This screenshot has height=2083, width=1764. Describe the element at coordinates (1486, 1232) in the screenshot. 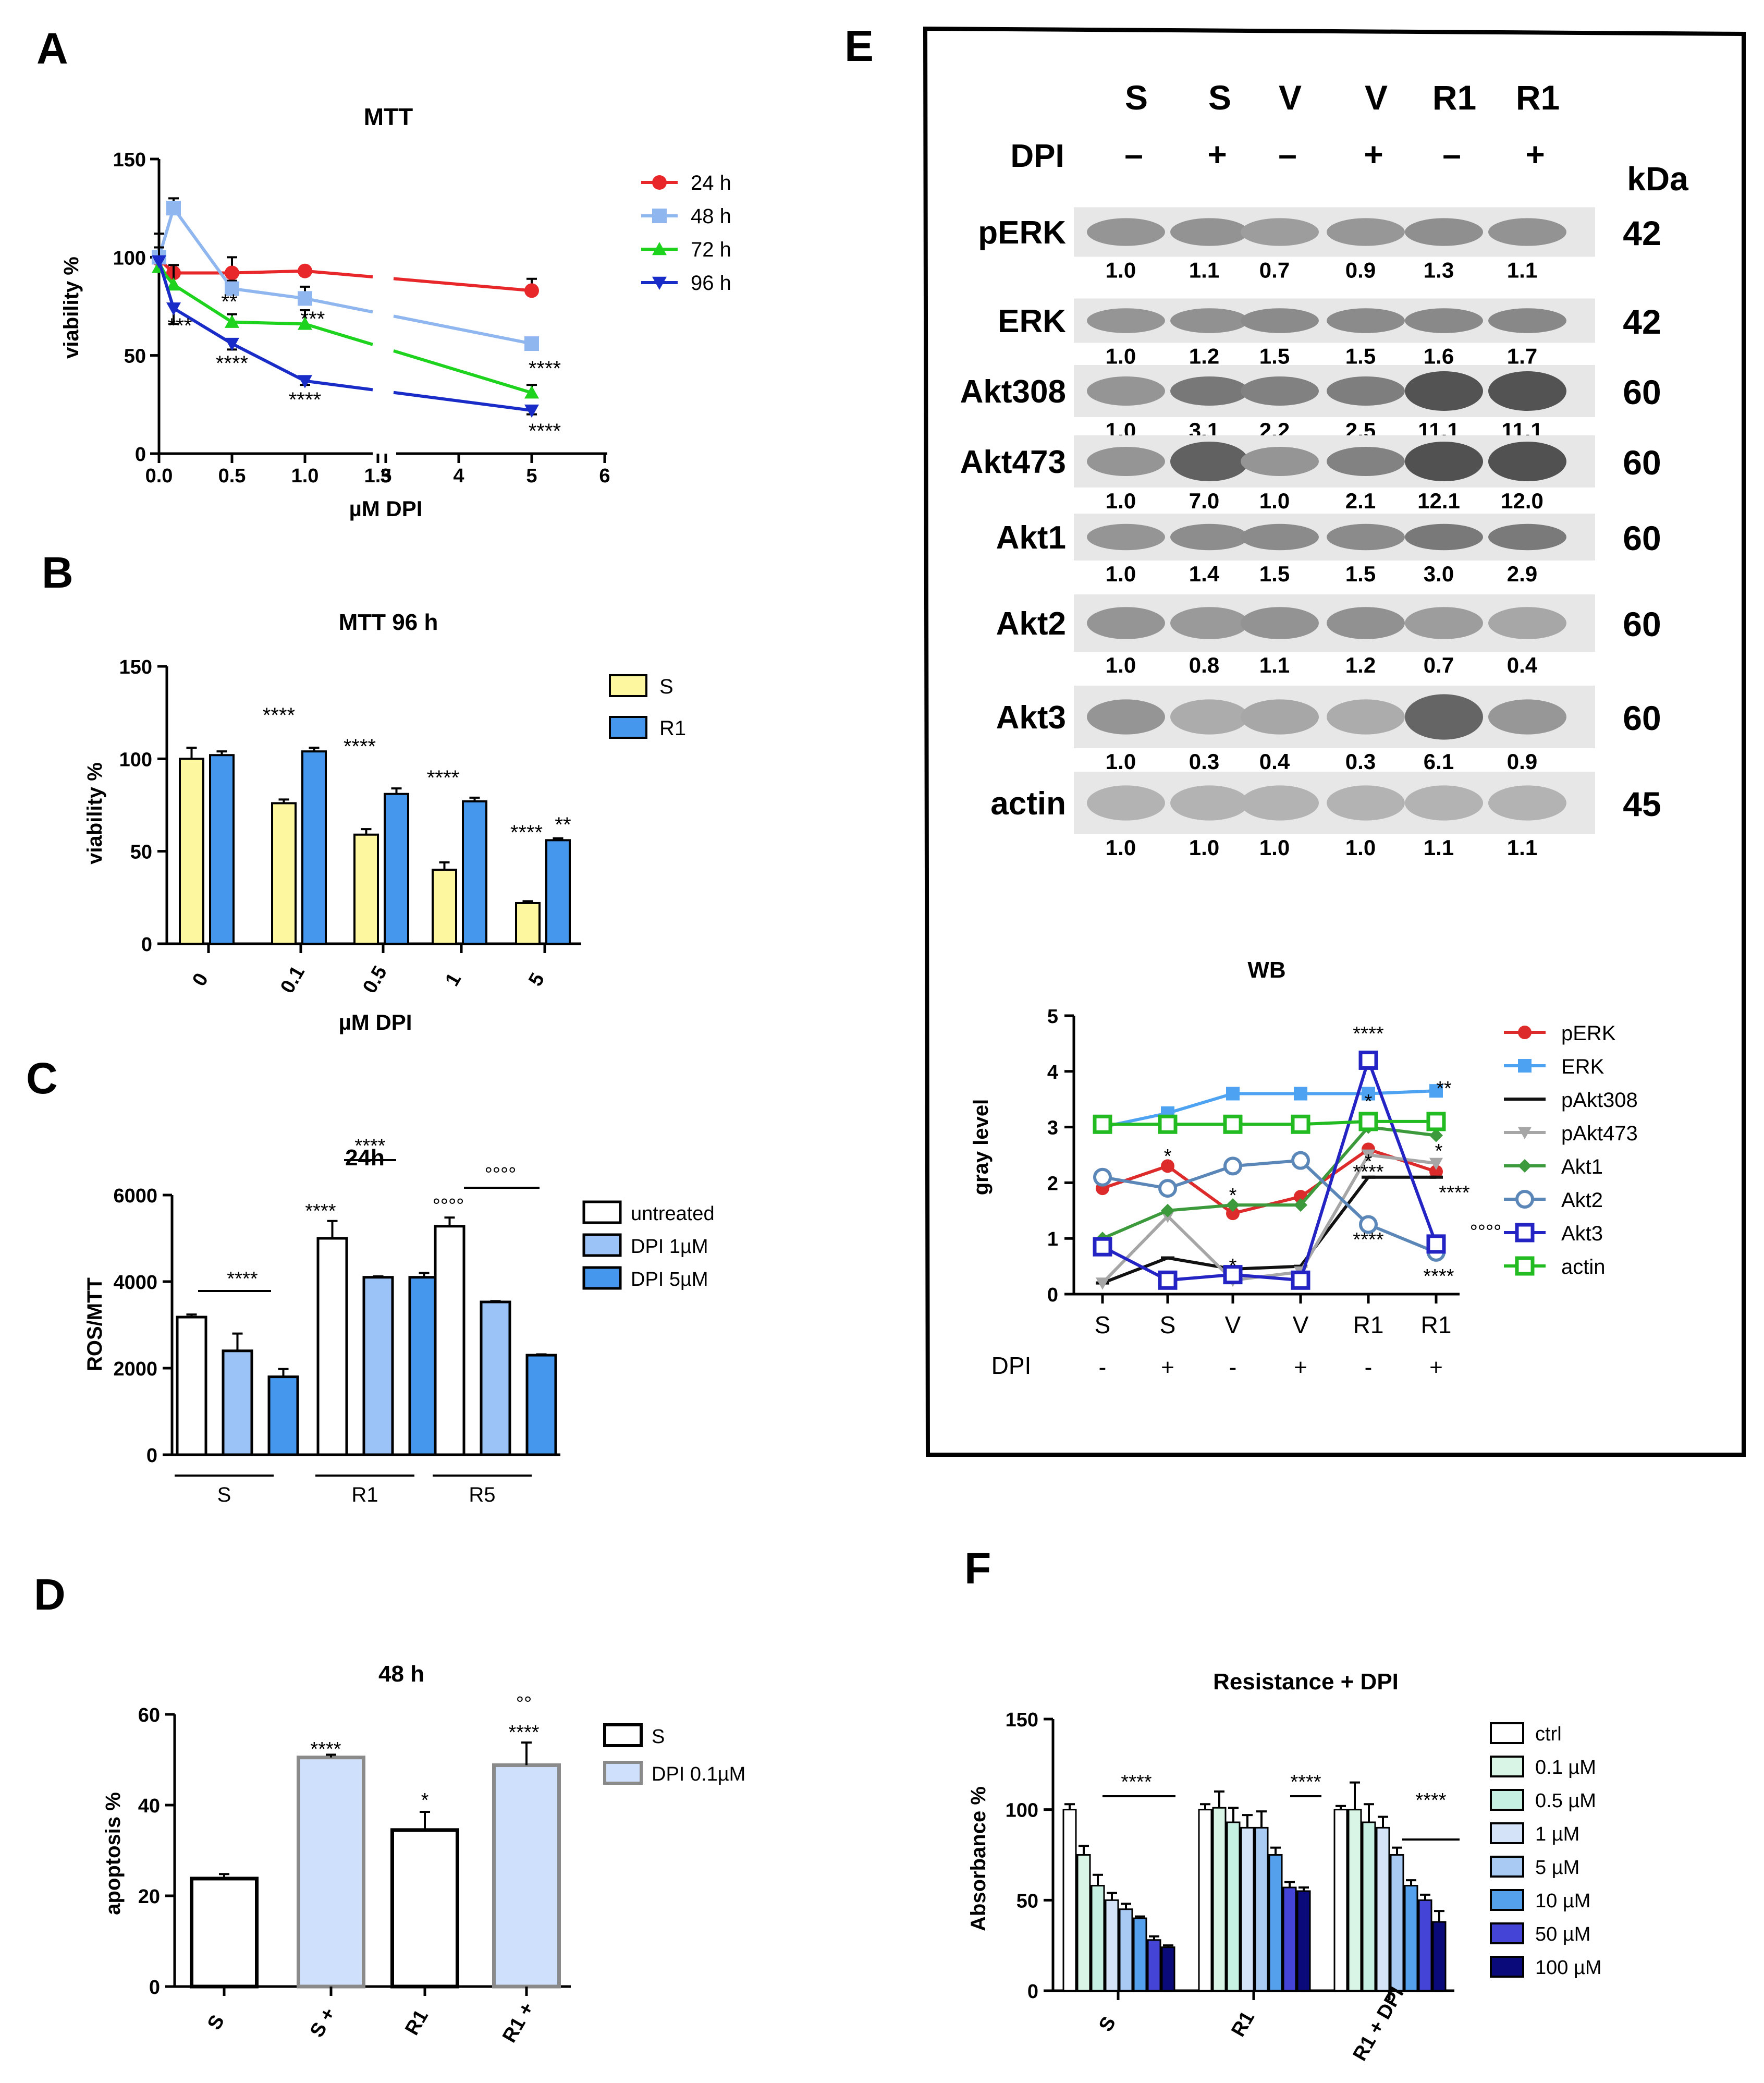

I see `wb-annotation: °°°°` at that location.